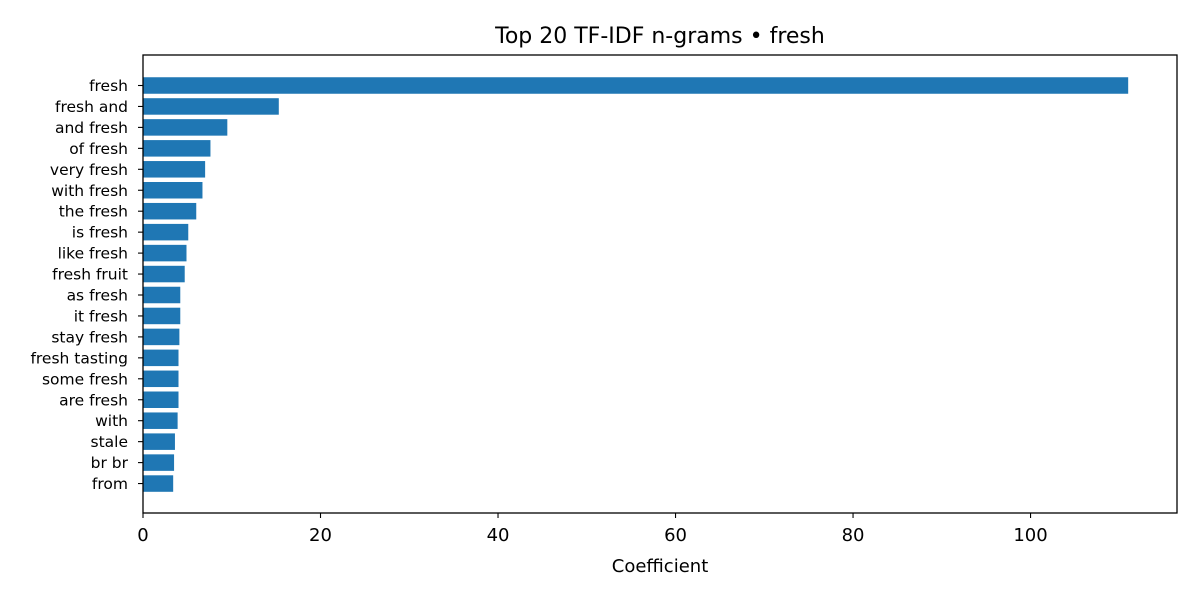  What do you see at coordinates (111, 421) in the screenshot?
I see `y-tick-label: with` at bounding box center [111, 421].